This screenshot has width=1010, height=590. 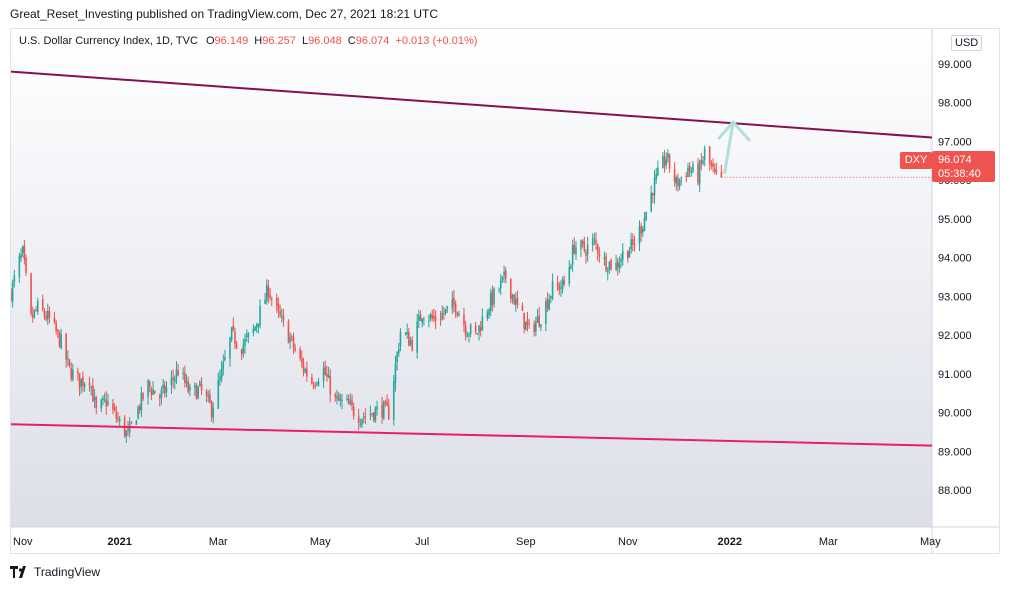 What do you see at coordinates (472, 435) in the screenshot?
I see `lower-trendline` at bounding box center [472, 435].